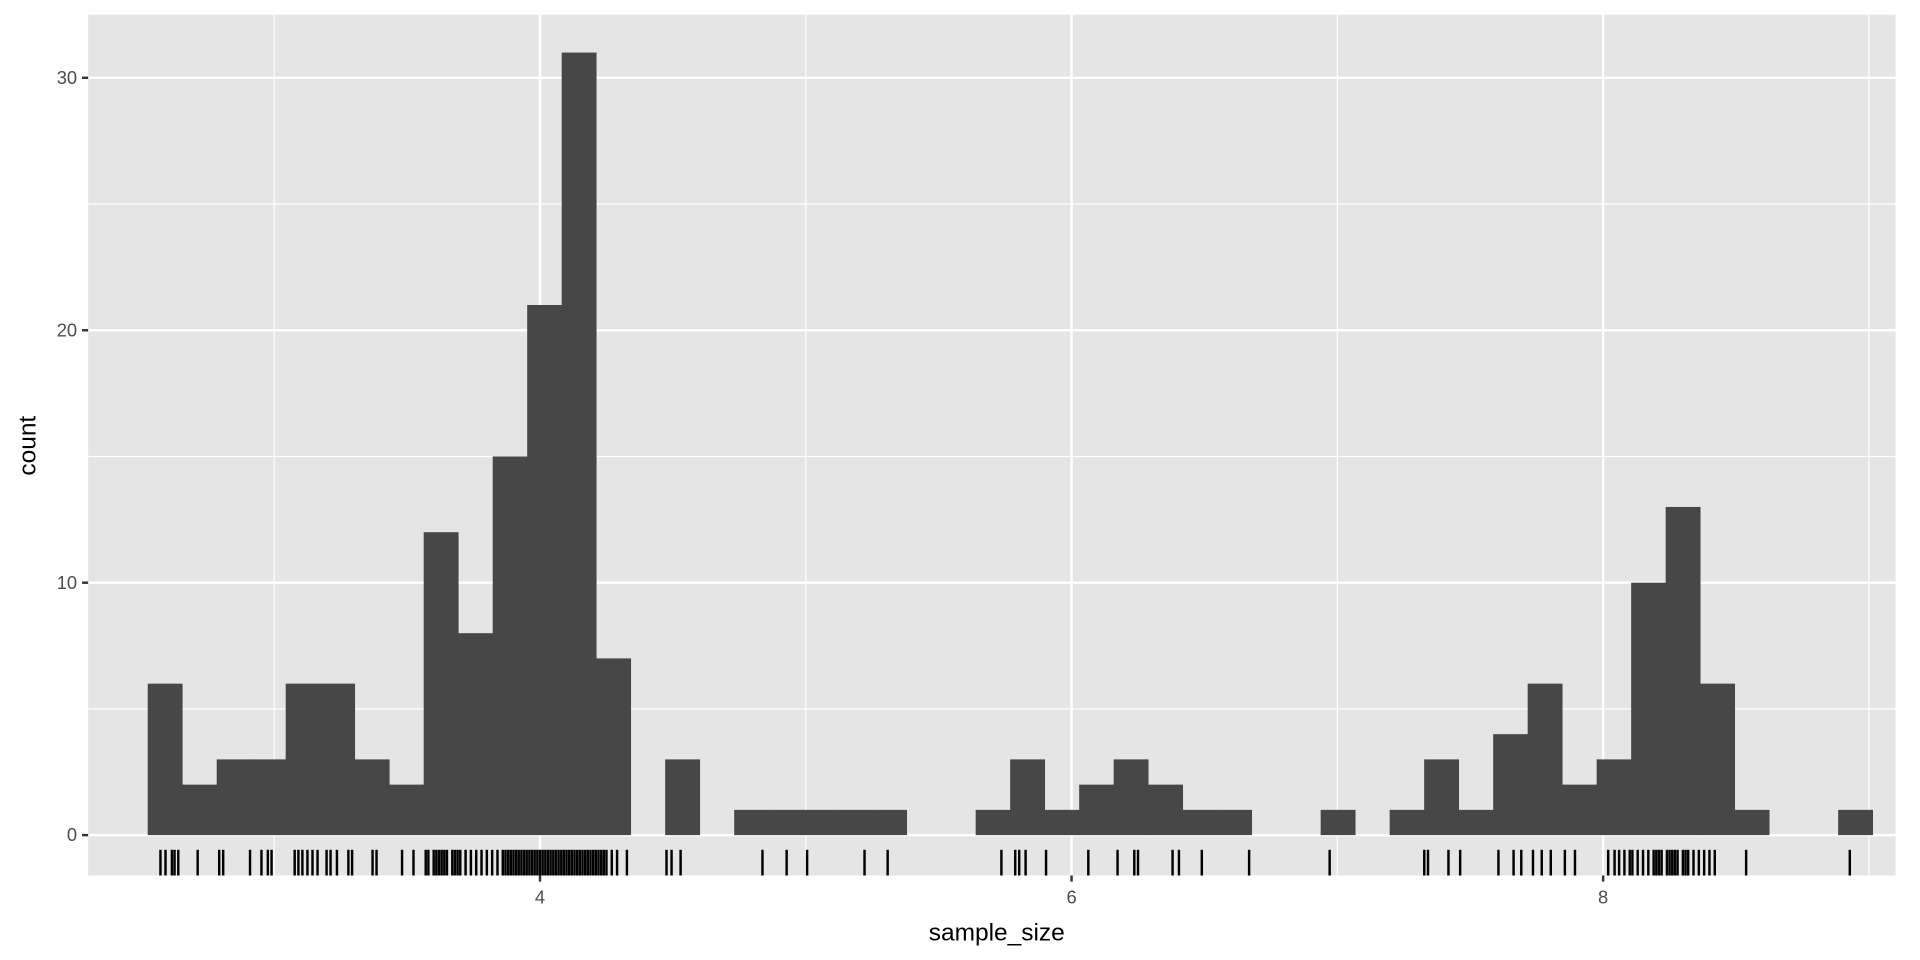 The height and width of the screenshot is (960, 1920). I want to click on x-tick-label: 8, so click(1603, 897).